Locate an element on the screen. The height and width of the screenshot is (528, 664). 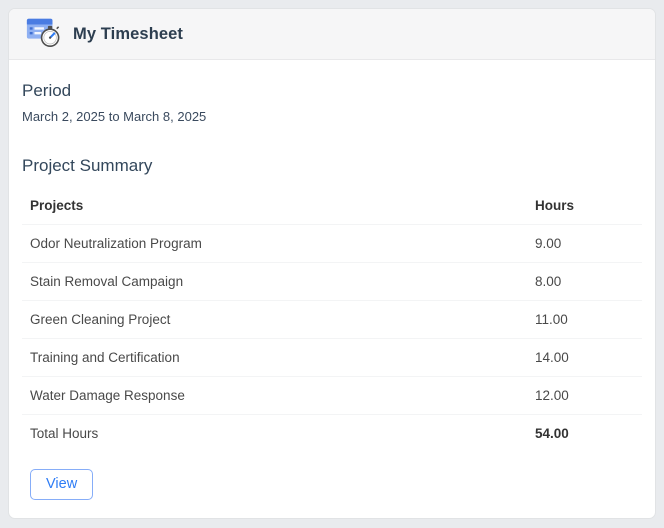
timesheet-icon is located at coordinates (43, 34).